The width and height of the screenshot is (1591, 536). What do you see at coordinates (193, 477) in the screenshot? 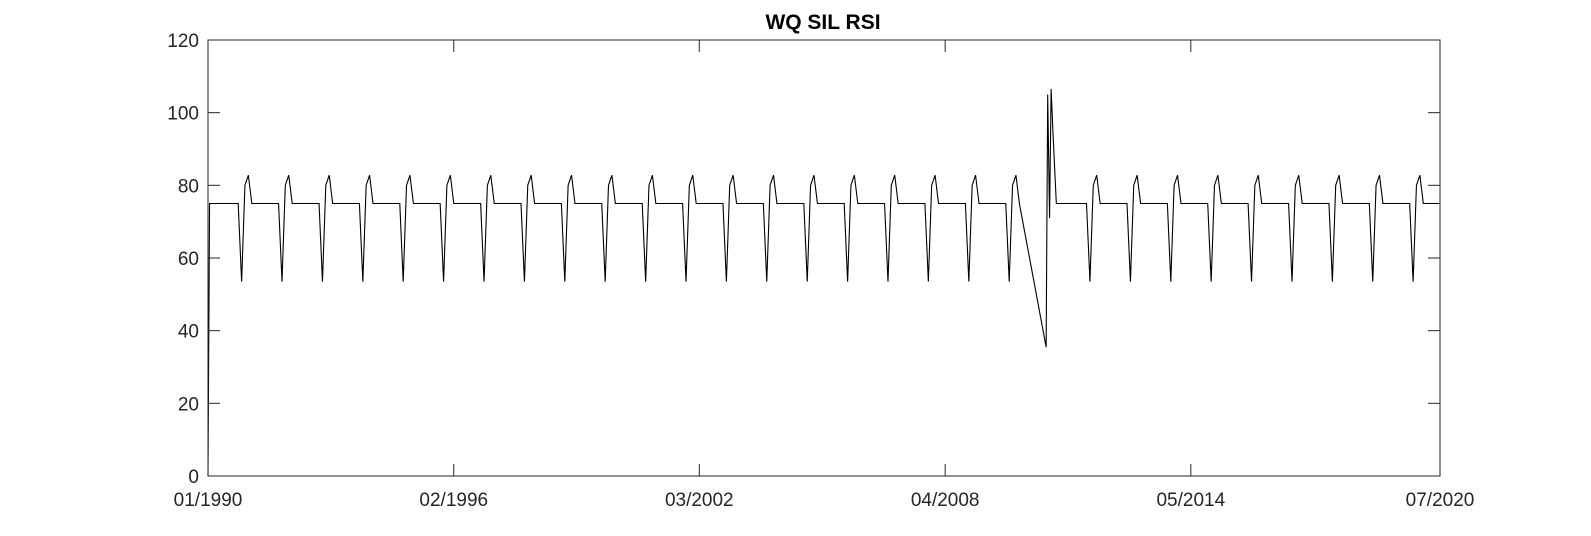
I see `y-tick-label: 0` at bounding box center [193, 477].